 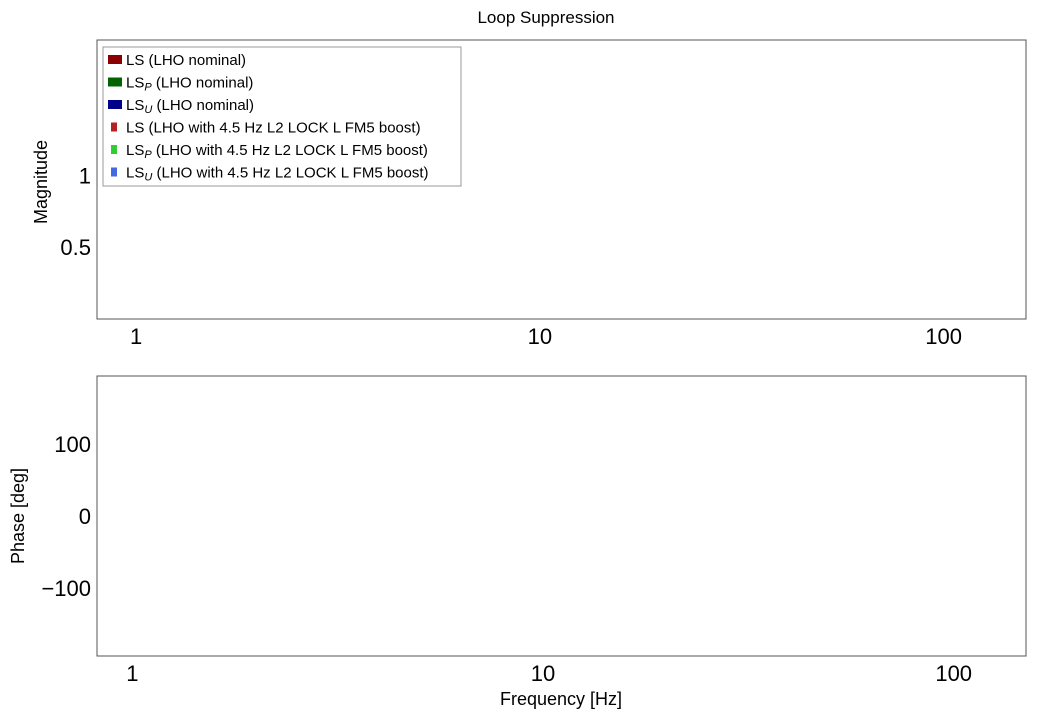 What do you see at coordinates (273, 128) in the screenshot?
I see `legend-label-4: LS (LHO with 4.5 Hz L2 LOCK L FM5 boost)` at bounding box center [273, 128].